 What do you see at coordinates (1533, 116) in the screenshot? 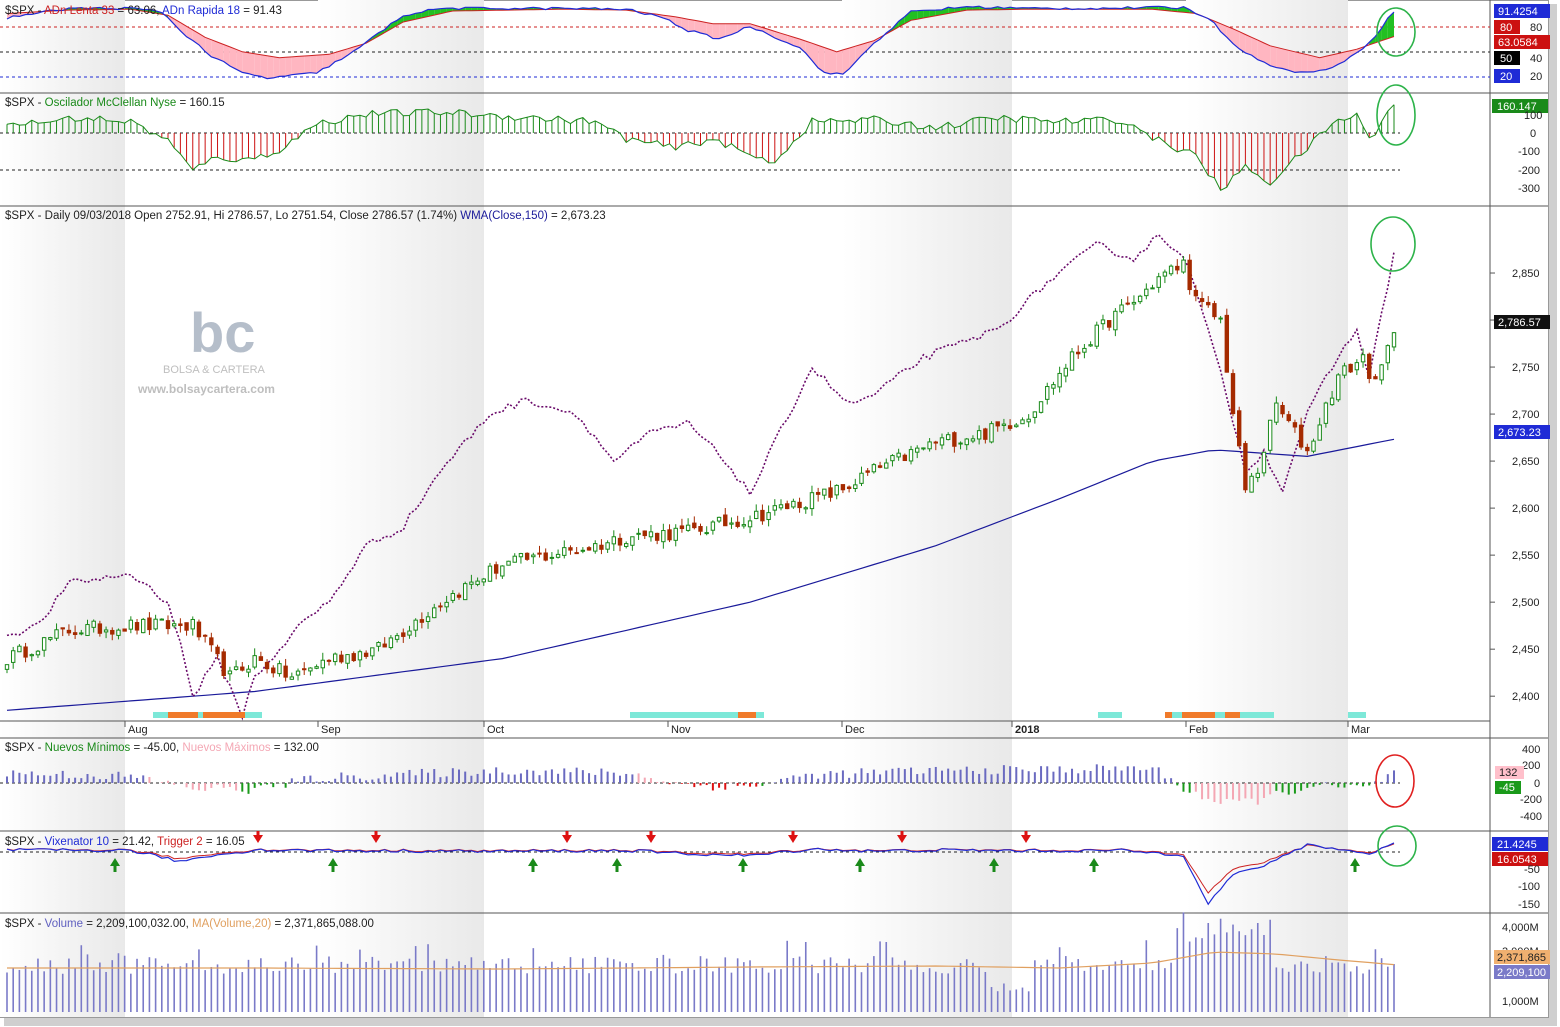
I see `mc-tick: 100` at bounding box center [1533, 116].